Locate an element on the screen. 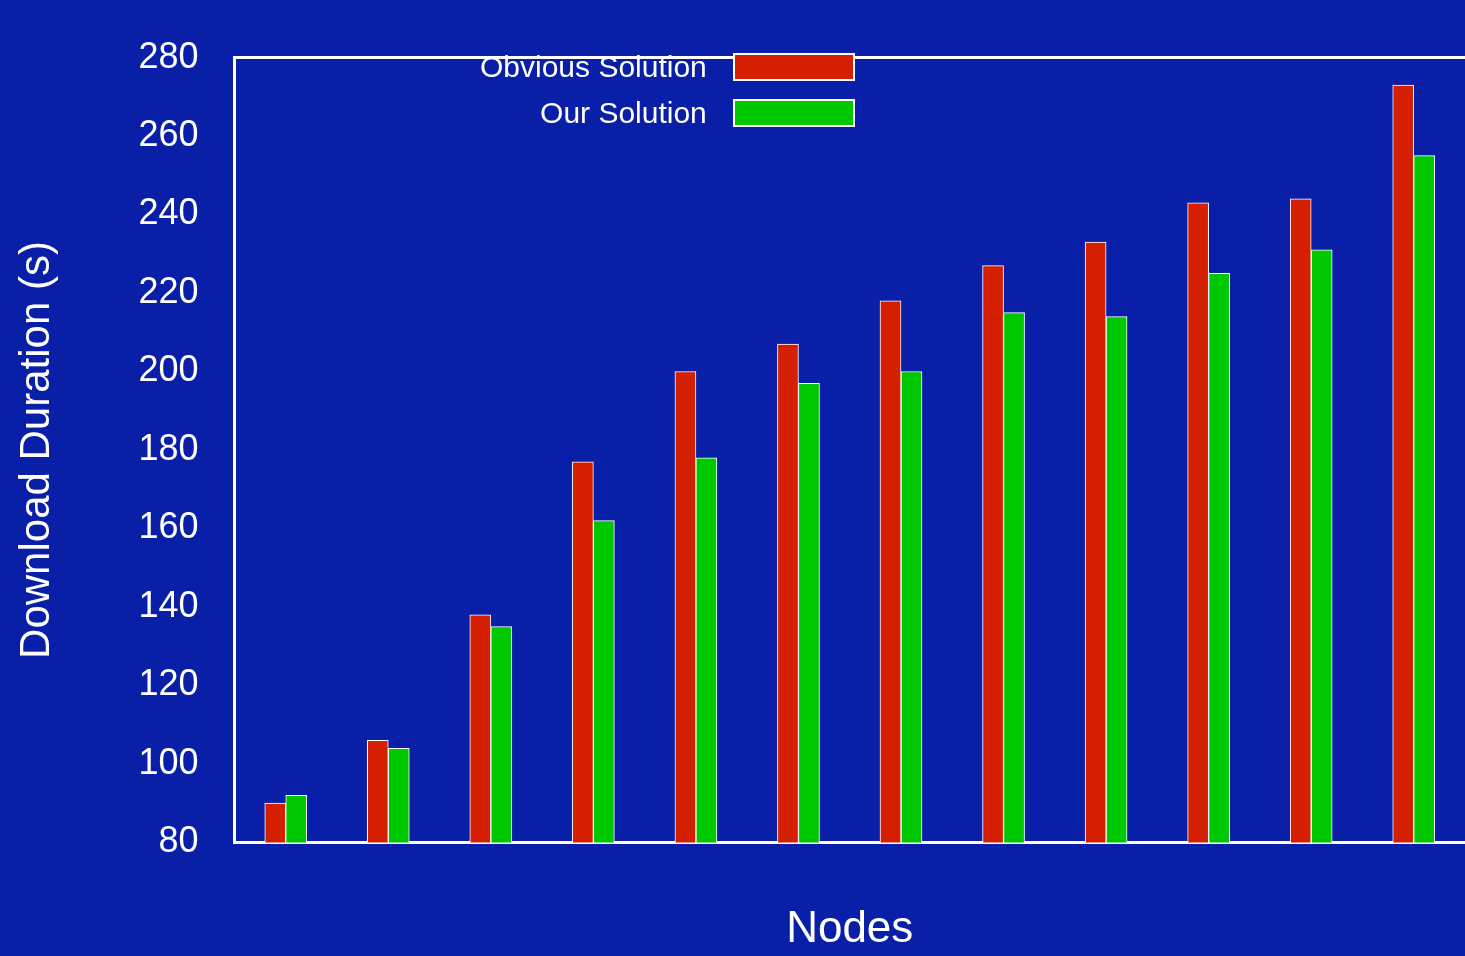 This screenshot has height=956, width=1465. y-tick-label: 120 is located at coordinates (168, 683).